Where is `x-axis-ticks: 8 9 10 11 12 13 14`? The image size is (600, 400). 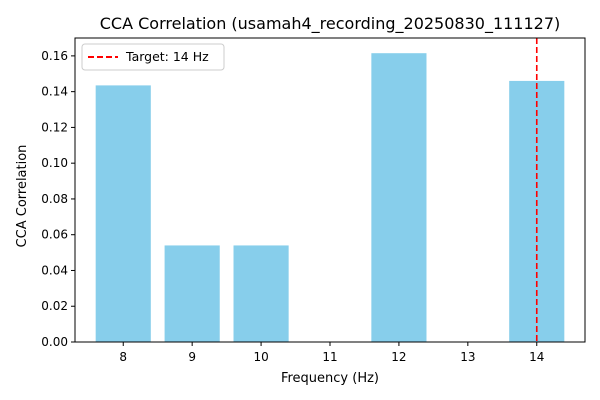
x-axis-ticks: 8 9 10 11 12 13 14 is located at coordinates (331, 353).